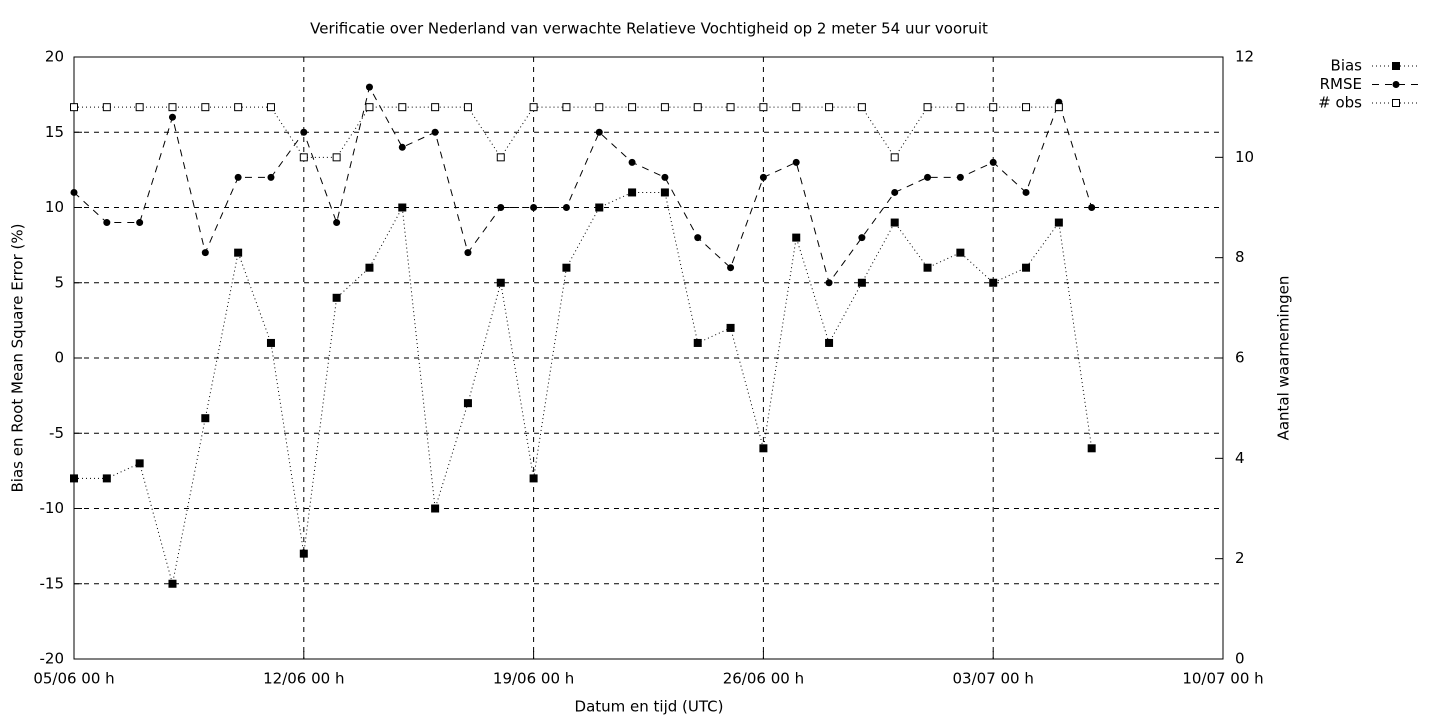 The image size is (1440, 720). What do you see at coordinates (56, 433) in the screenshot?
I see `y-tick-label: -5` at bounding box center [56, 433].